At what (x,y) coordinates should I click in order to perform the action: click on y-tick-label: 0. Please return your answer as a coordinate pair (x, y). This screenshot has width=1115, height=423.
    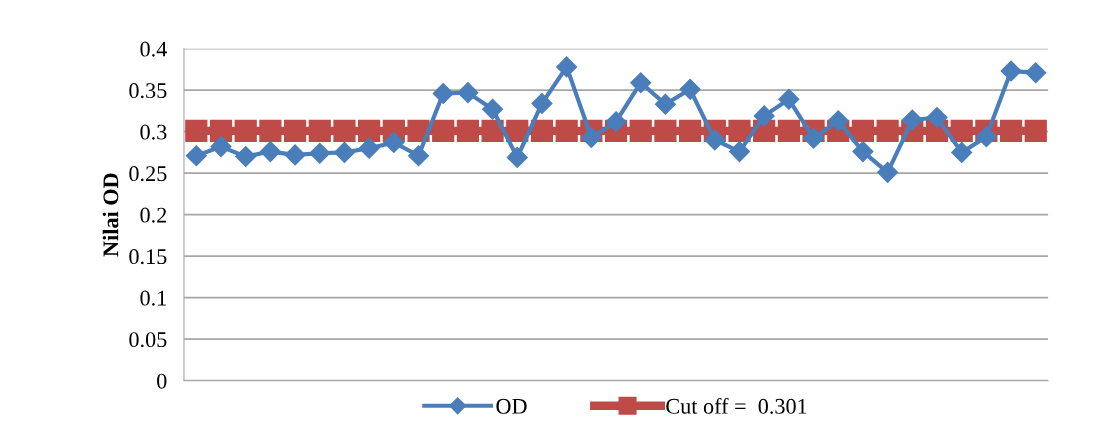
    Looking at the image, I should click on (162, 381).